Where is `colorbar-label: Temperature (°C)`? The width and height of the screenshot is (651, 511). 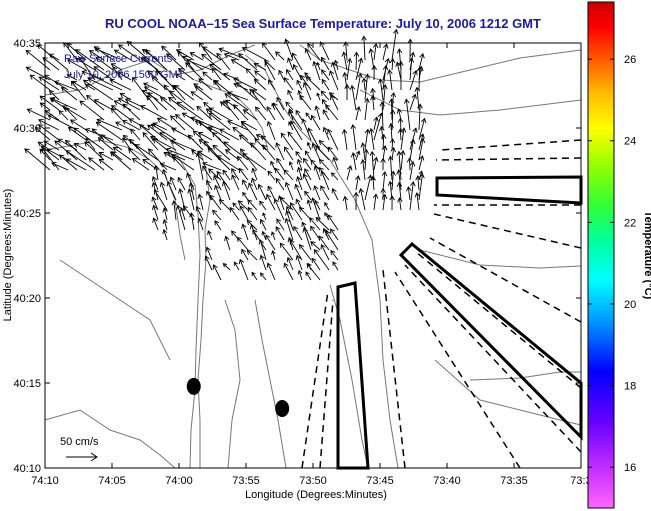 colorbar-label: Temperature (°C) is located at coordinates (646, 255).